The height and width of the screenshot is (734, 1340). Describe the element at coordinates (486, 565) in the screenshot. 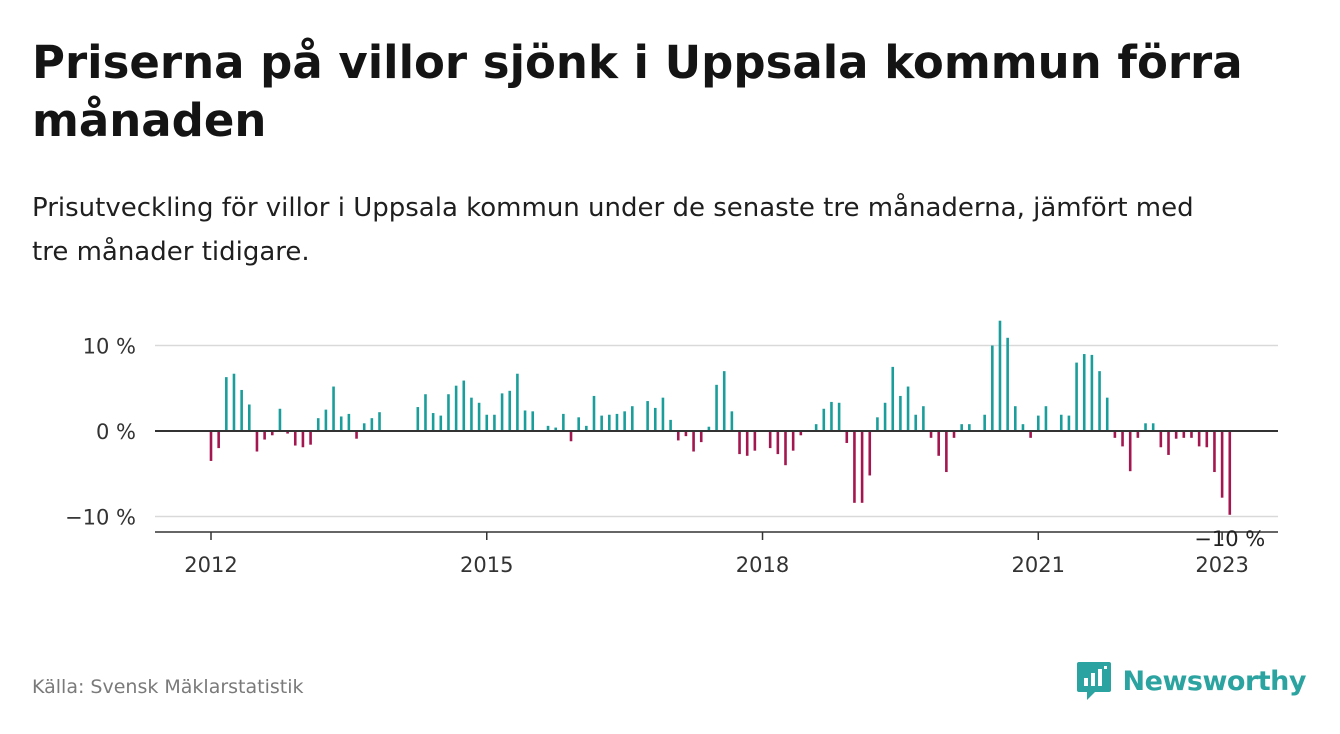

I see `x-tick-label: 2015` at that location.